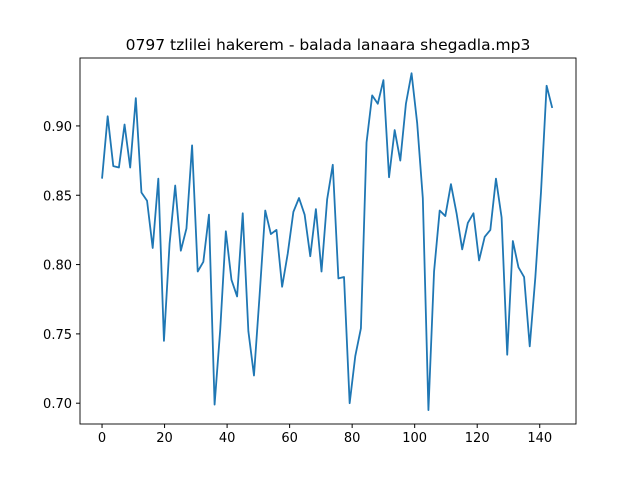 The width and height of the screenshot is (640, 480). Describe the element at coordinates (57, 335) in the screenshot. I see `y-tick-label: 0.75` at that location.